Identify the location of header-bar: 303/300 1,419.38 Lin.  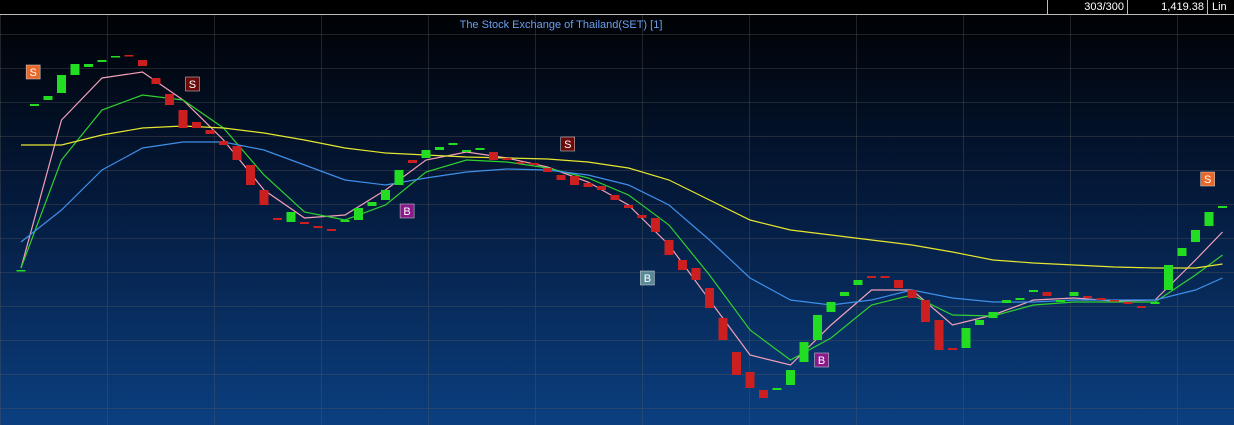
(617, 7).